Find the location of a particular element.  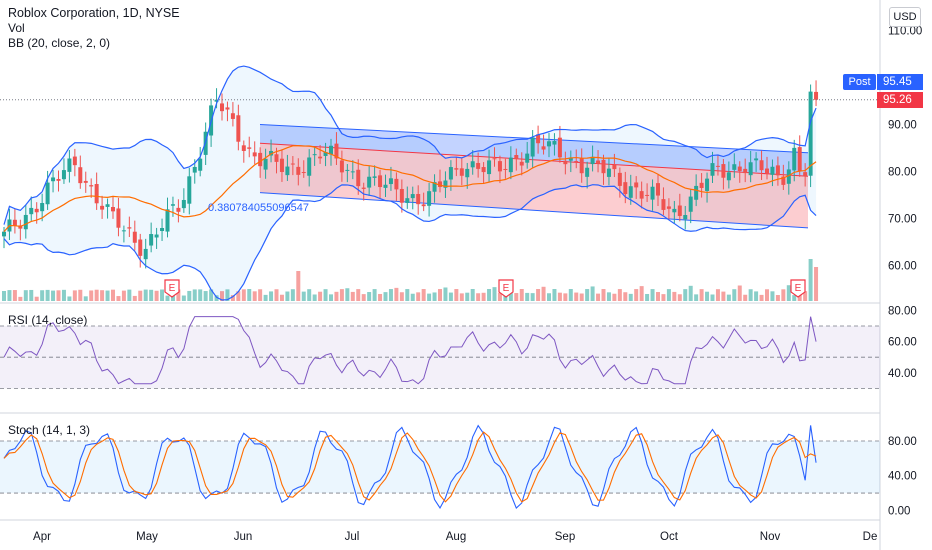

bb-label: BB (20, close, 2, 0) is located at coordinates (59, 43).